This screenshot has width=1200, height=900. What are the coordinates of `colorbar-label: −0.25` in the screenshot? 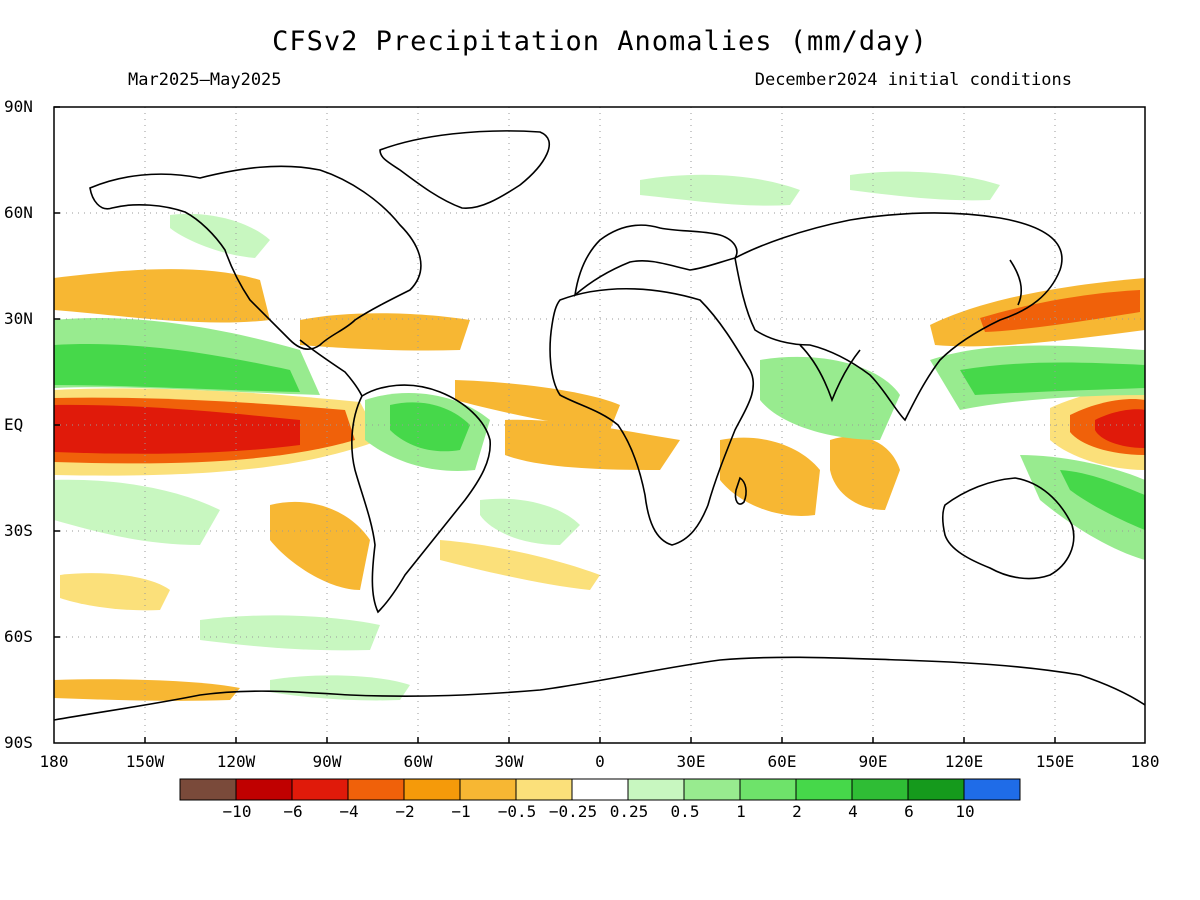 It's located at (573, 811).